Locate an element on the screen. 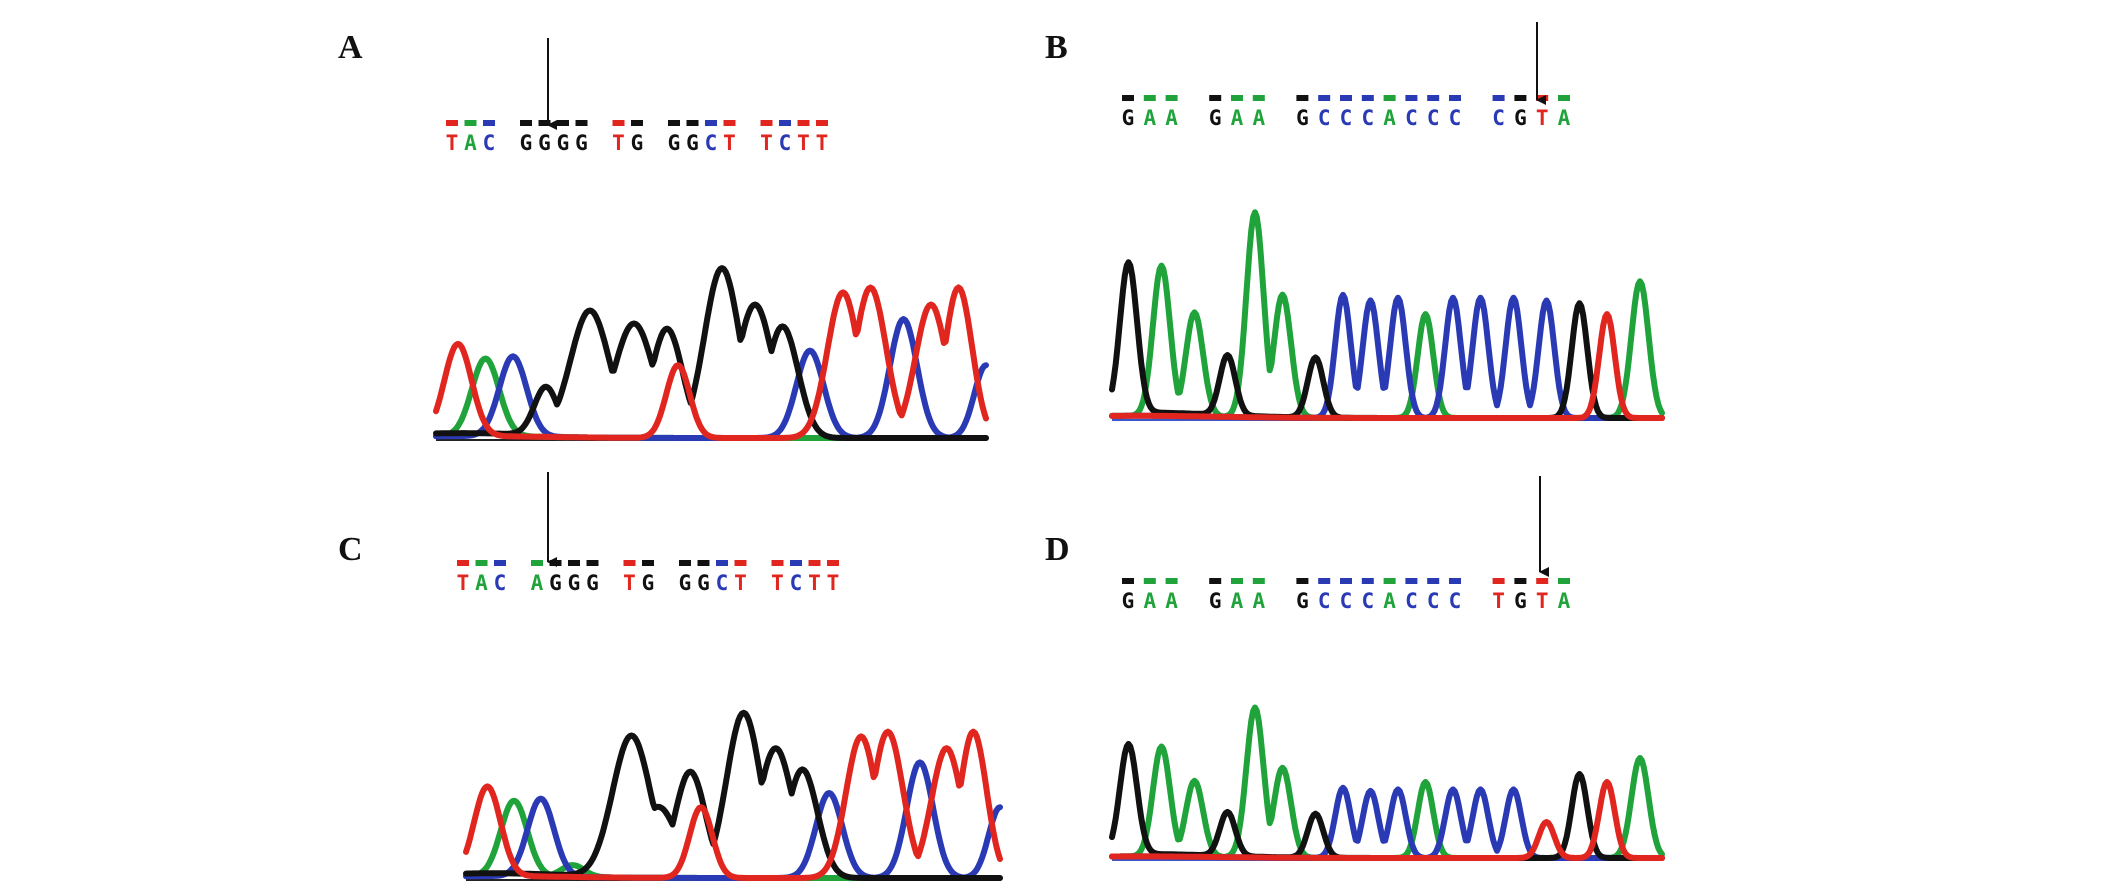 The height and width of the screenshot is (890, 2128). trace-C is located at coordinates (711, 378).